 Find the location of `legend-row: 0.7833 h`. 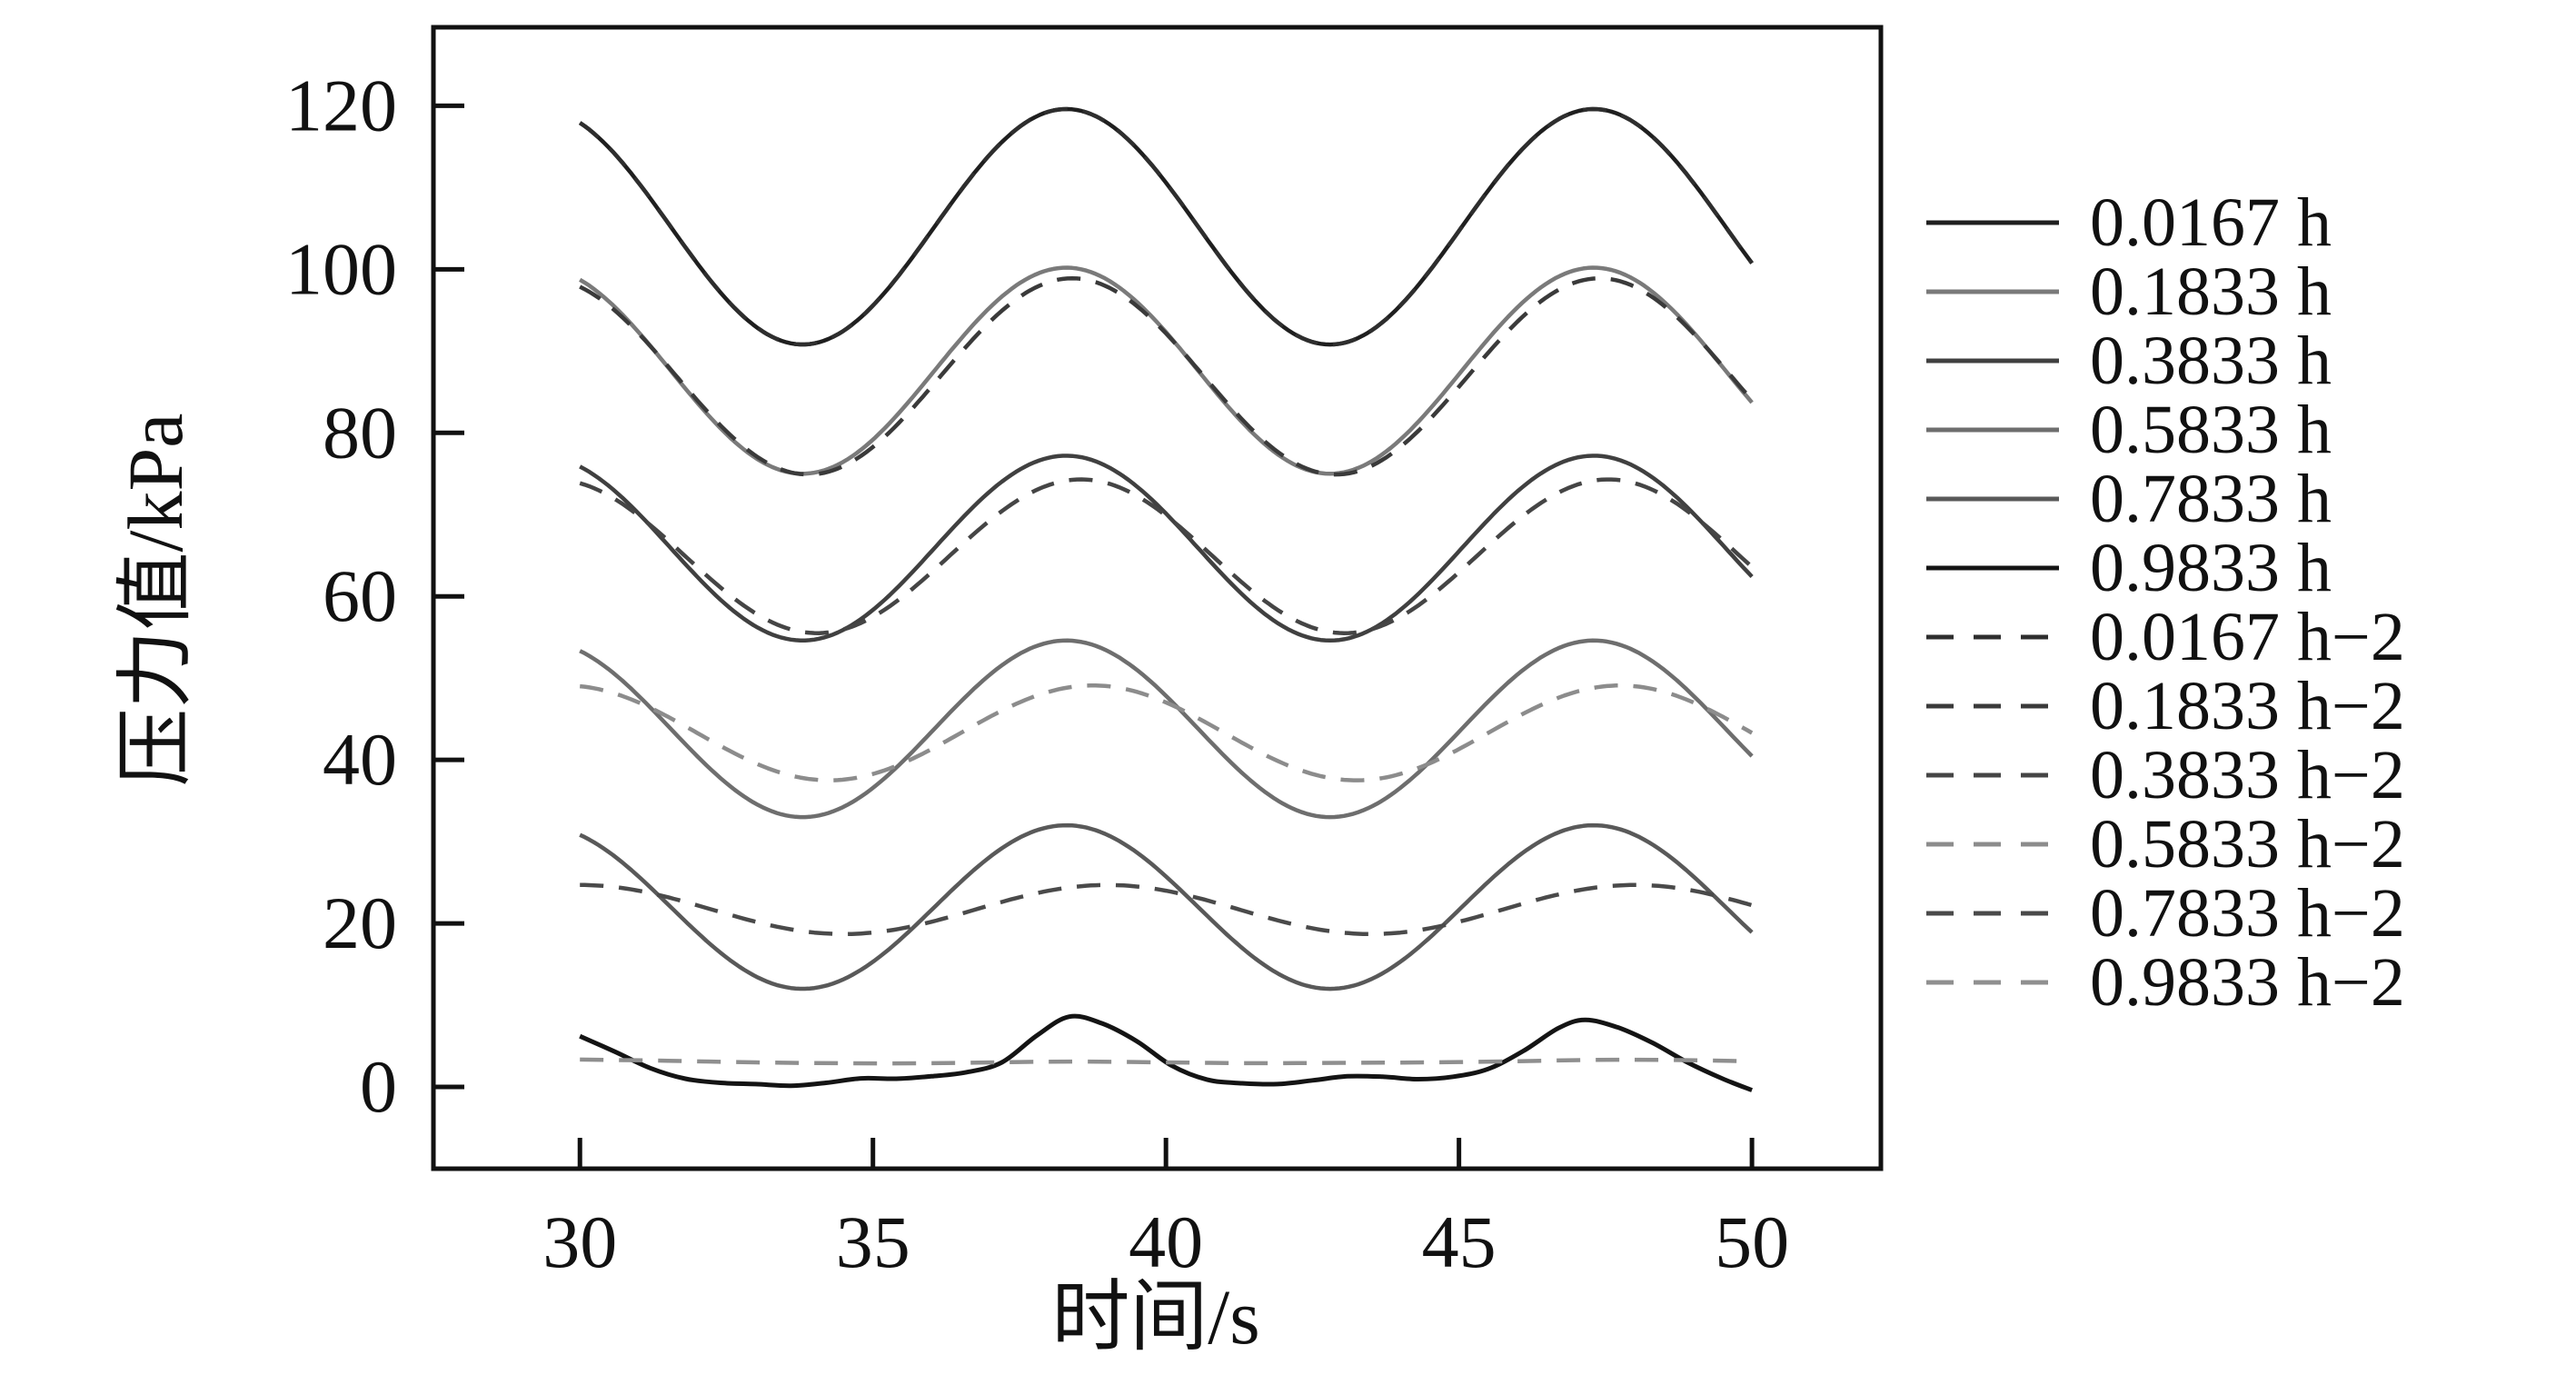

legend-row: 0.7833 h is located at coordinates (2129, 499).